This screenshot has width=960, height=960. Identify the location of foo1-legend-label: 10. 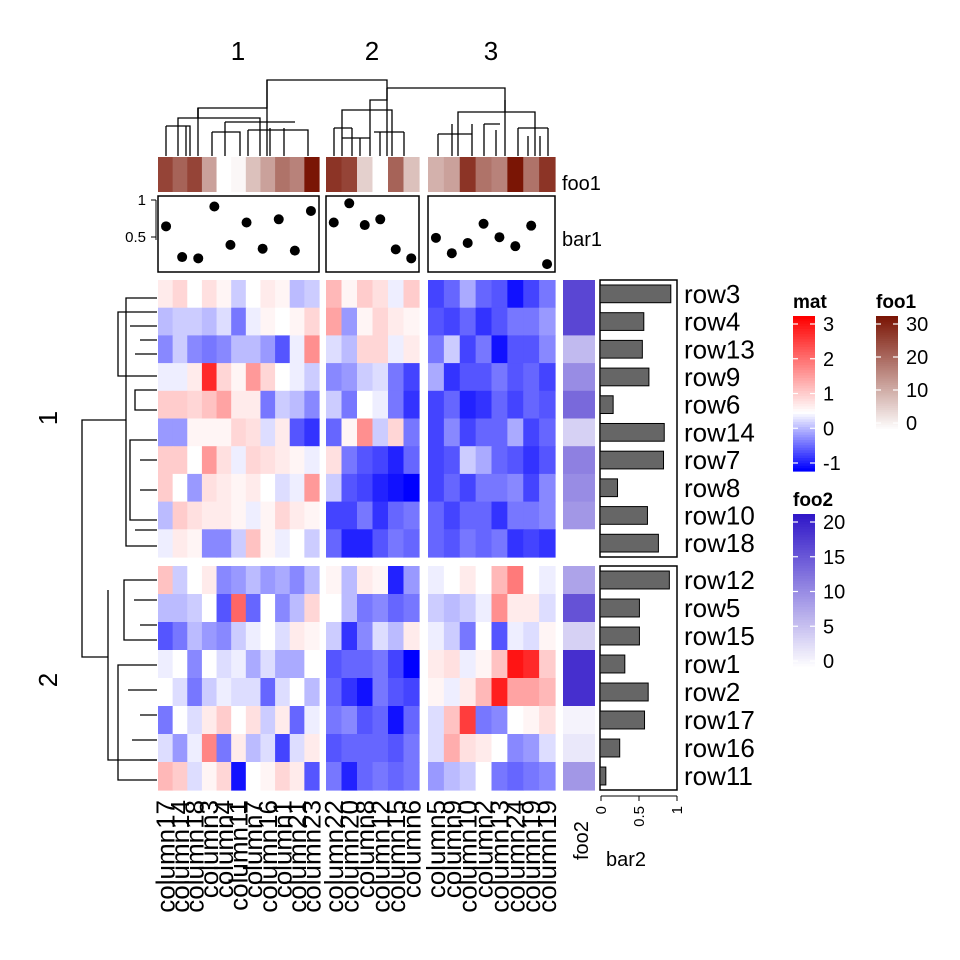
(917, 391).